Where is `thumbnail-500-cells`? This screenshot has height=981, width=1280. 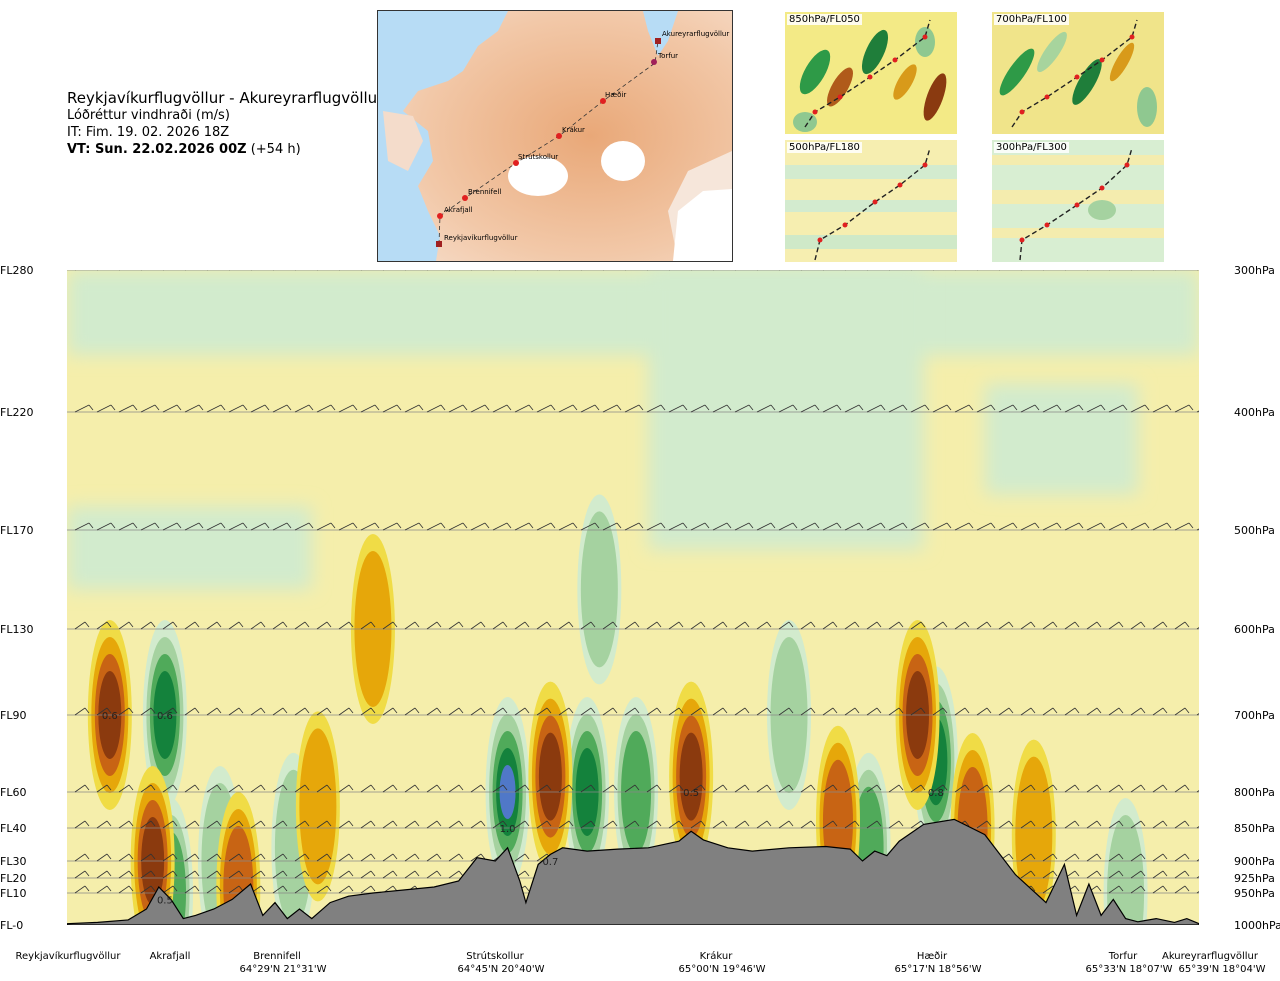
thumbnail-500-cells is located at coordinates (871, 207).